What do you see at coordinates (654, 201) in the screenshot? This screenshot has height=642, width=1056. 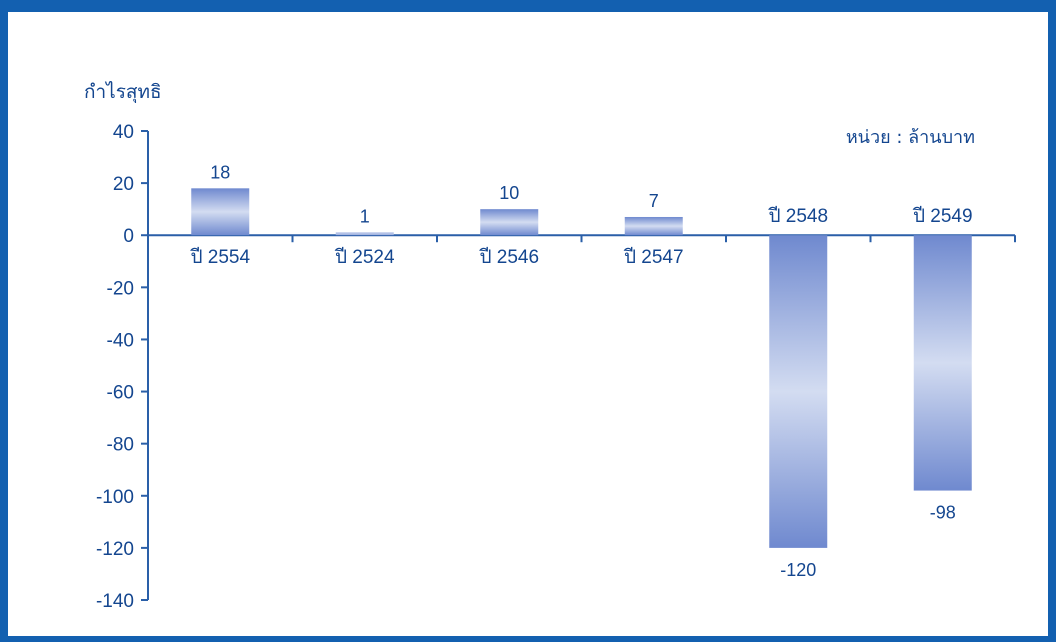 I see `value-label: 7` at bounding box center [654, 201].